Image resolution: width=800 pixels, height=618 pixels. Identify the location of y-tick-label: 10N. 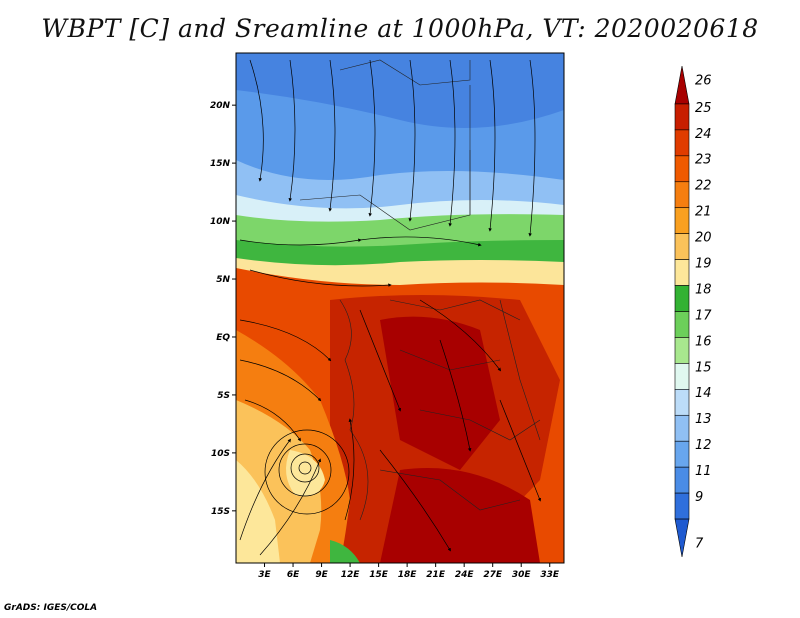
(220, 222).